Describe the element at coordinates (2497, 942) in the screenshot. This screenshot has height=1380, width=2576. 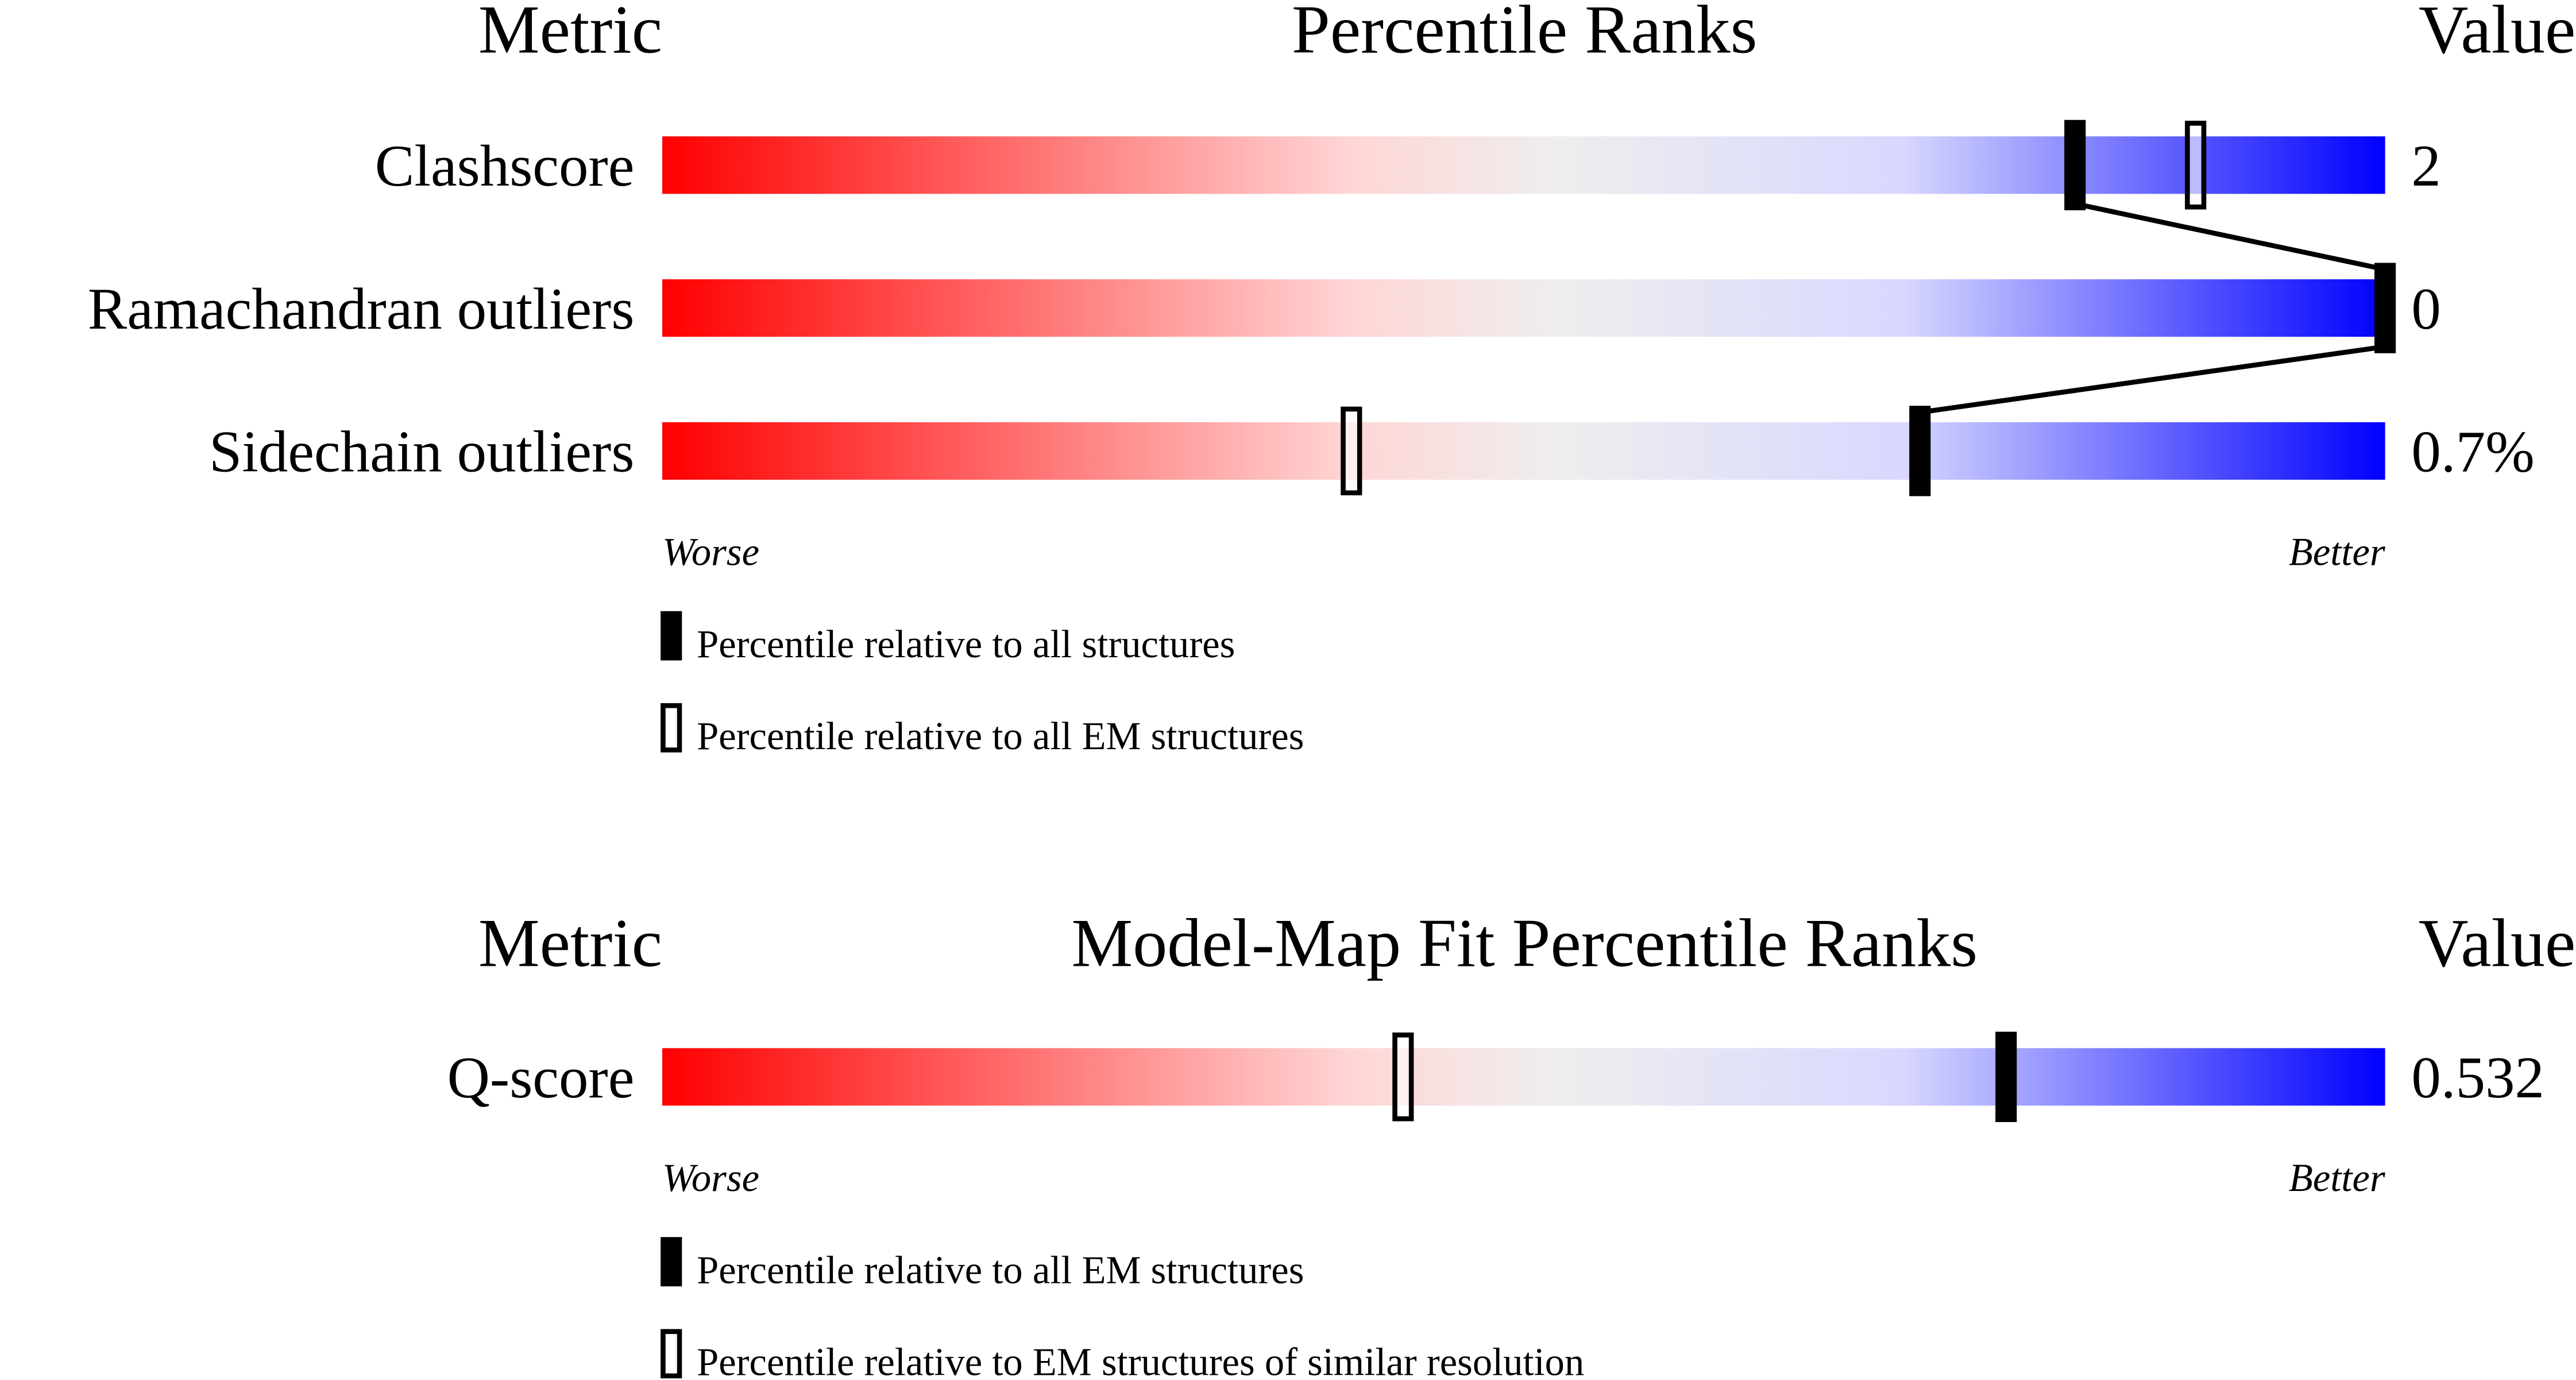
I see `value-header-2: Value` at that location.